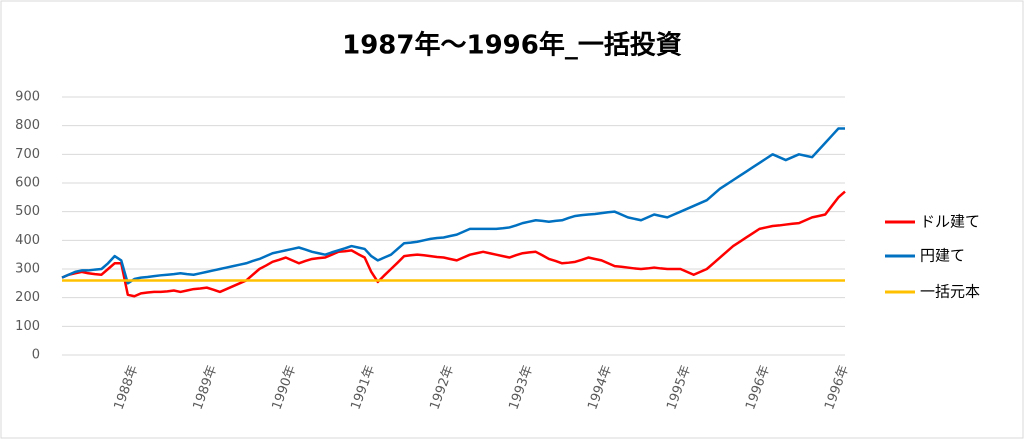 This screenshot has width=1024, height=440. I want to click on legend-label: ドル建て, so click(950, 222).